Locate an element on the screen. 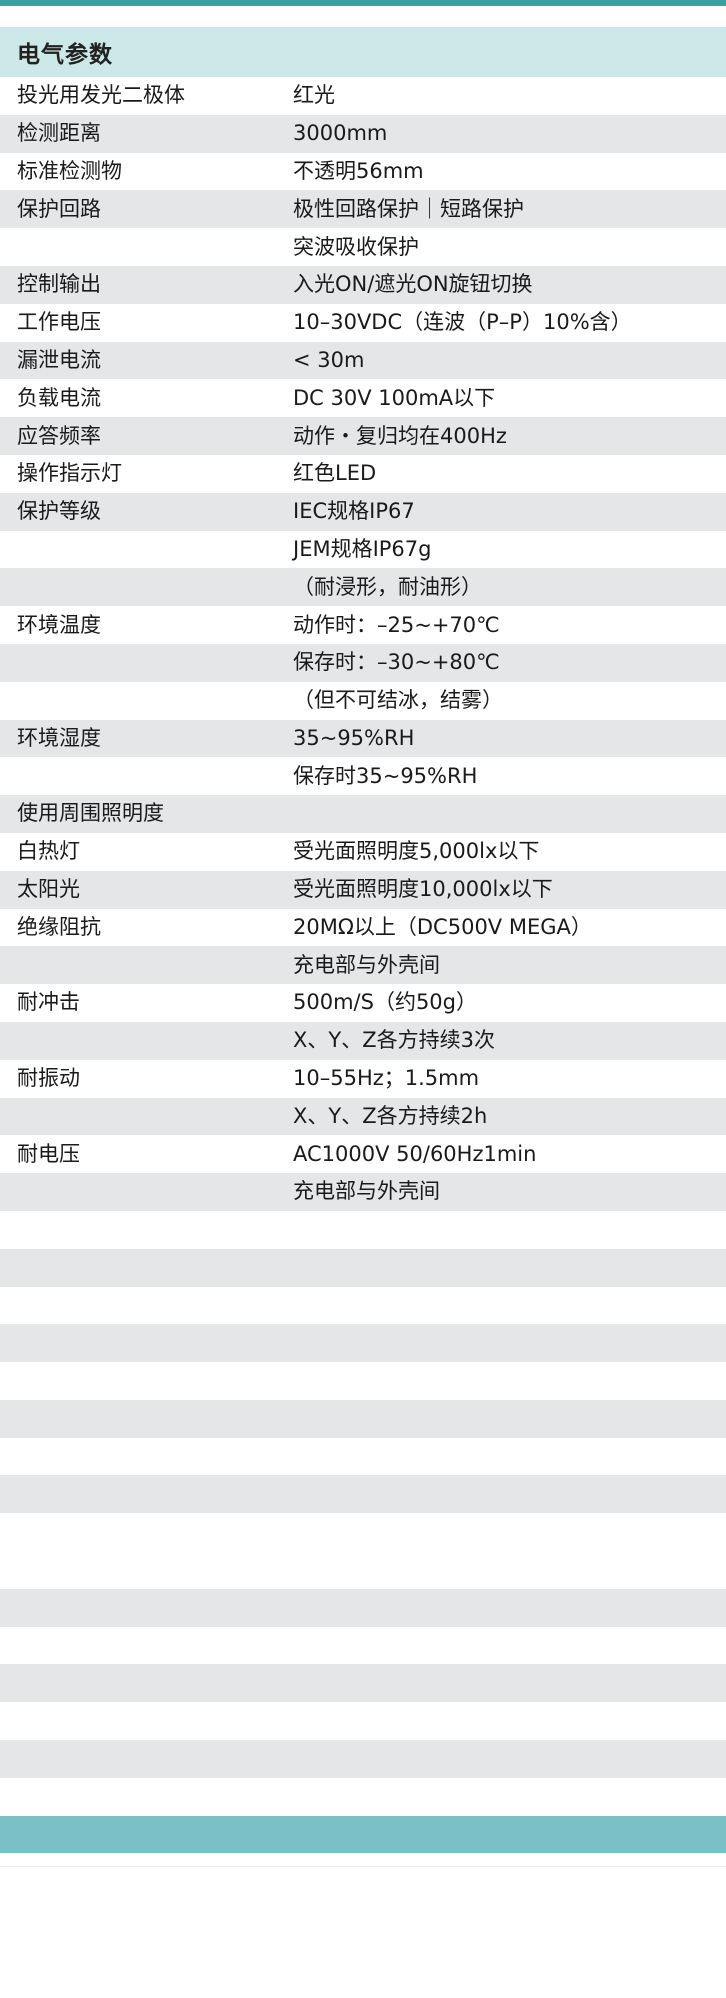 The height and width of the screenshot is (1998, 726). spec-value: 受光面照明度10,000lx以下 is located at coordinates (423, 889).